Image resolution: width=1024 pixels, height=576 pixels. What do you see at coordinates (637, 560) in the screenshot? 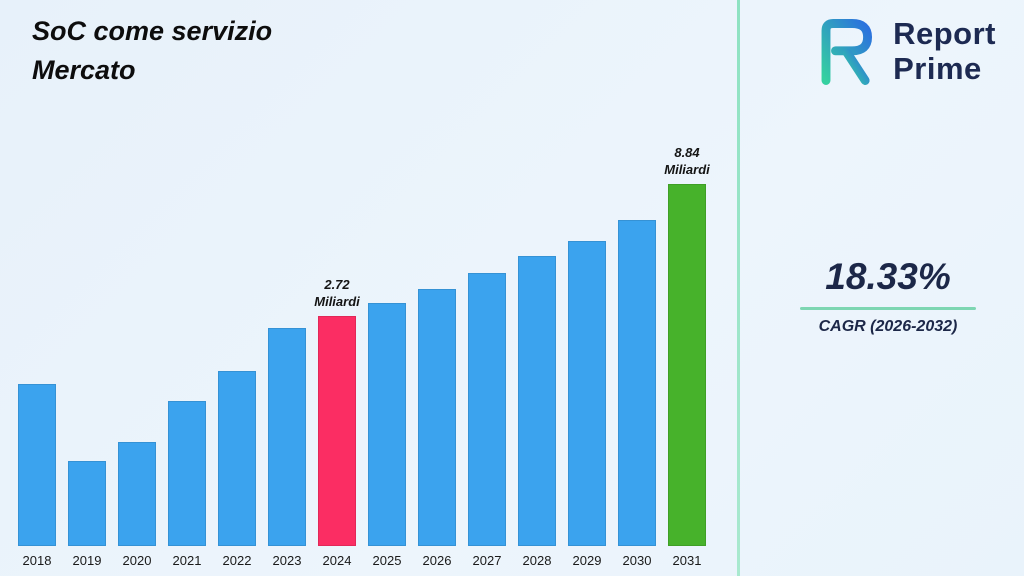
I see `x-axis-label-2030: 2030` at bounding box center [637, 560].